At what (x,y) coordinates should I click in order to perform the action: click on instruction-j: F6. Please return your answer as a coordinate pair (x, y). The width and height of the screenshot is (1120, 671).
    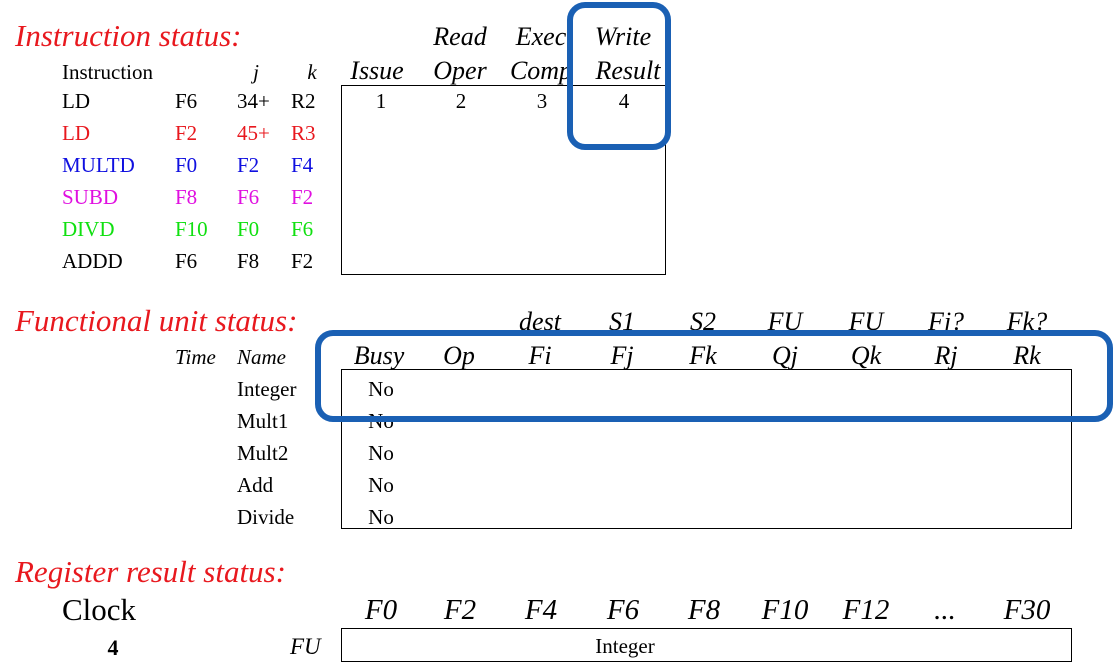
    Looking at the image, I should click on (248, 197).